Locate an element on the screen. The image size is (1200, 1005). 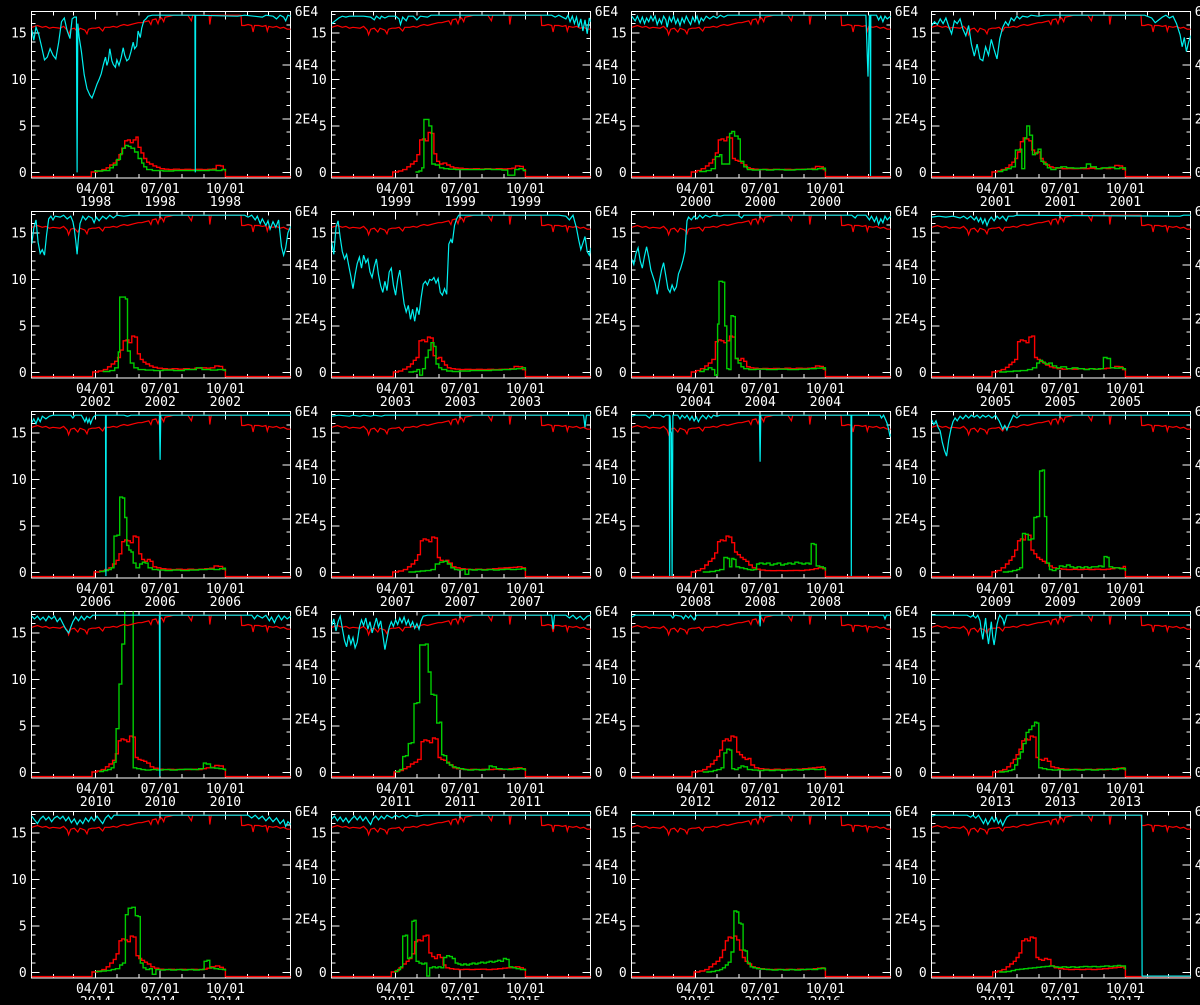
x-tick-year-label: 2015 is located at coordinates (395, 997).